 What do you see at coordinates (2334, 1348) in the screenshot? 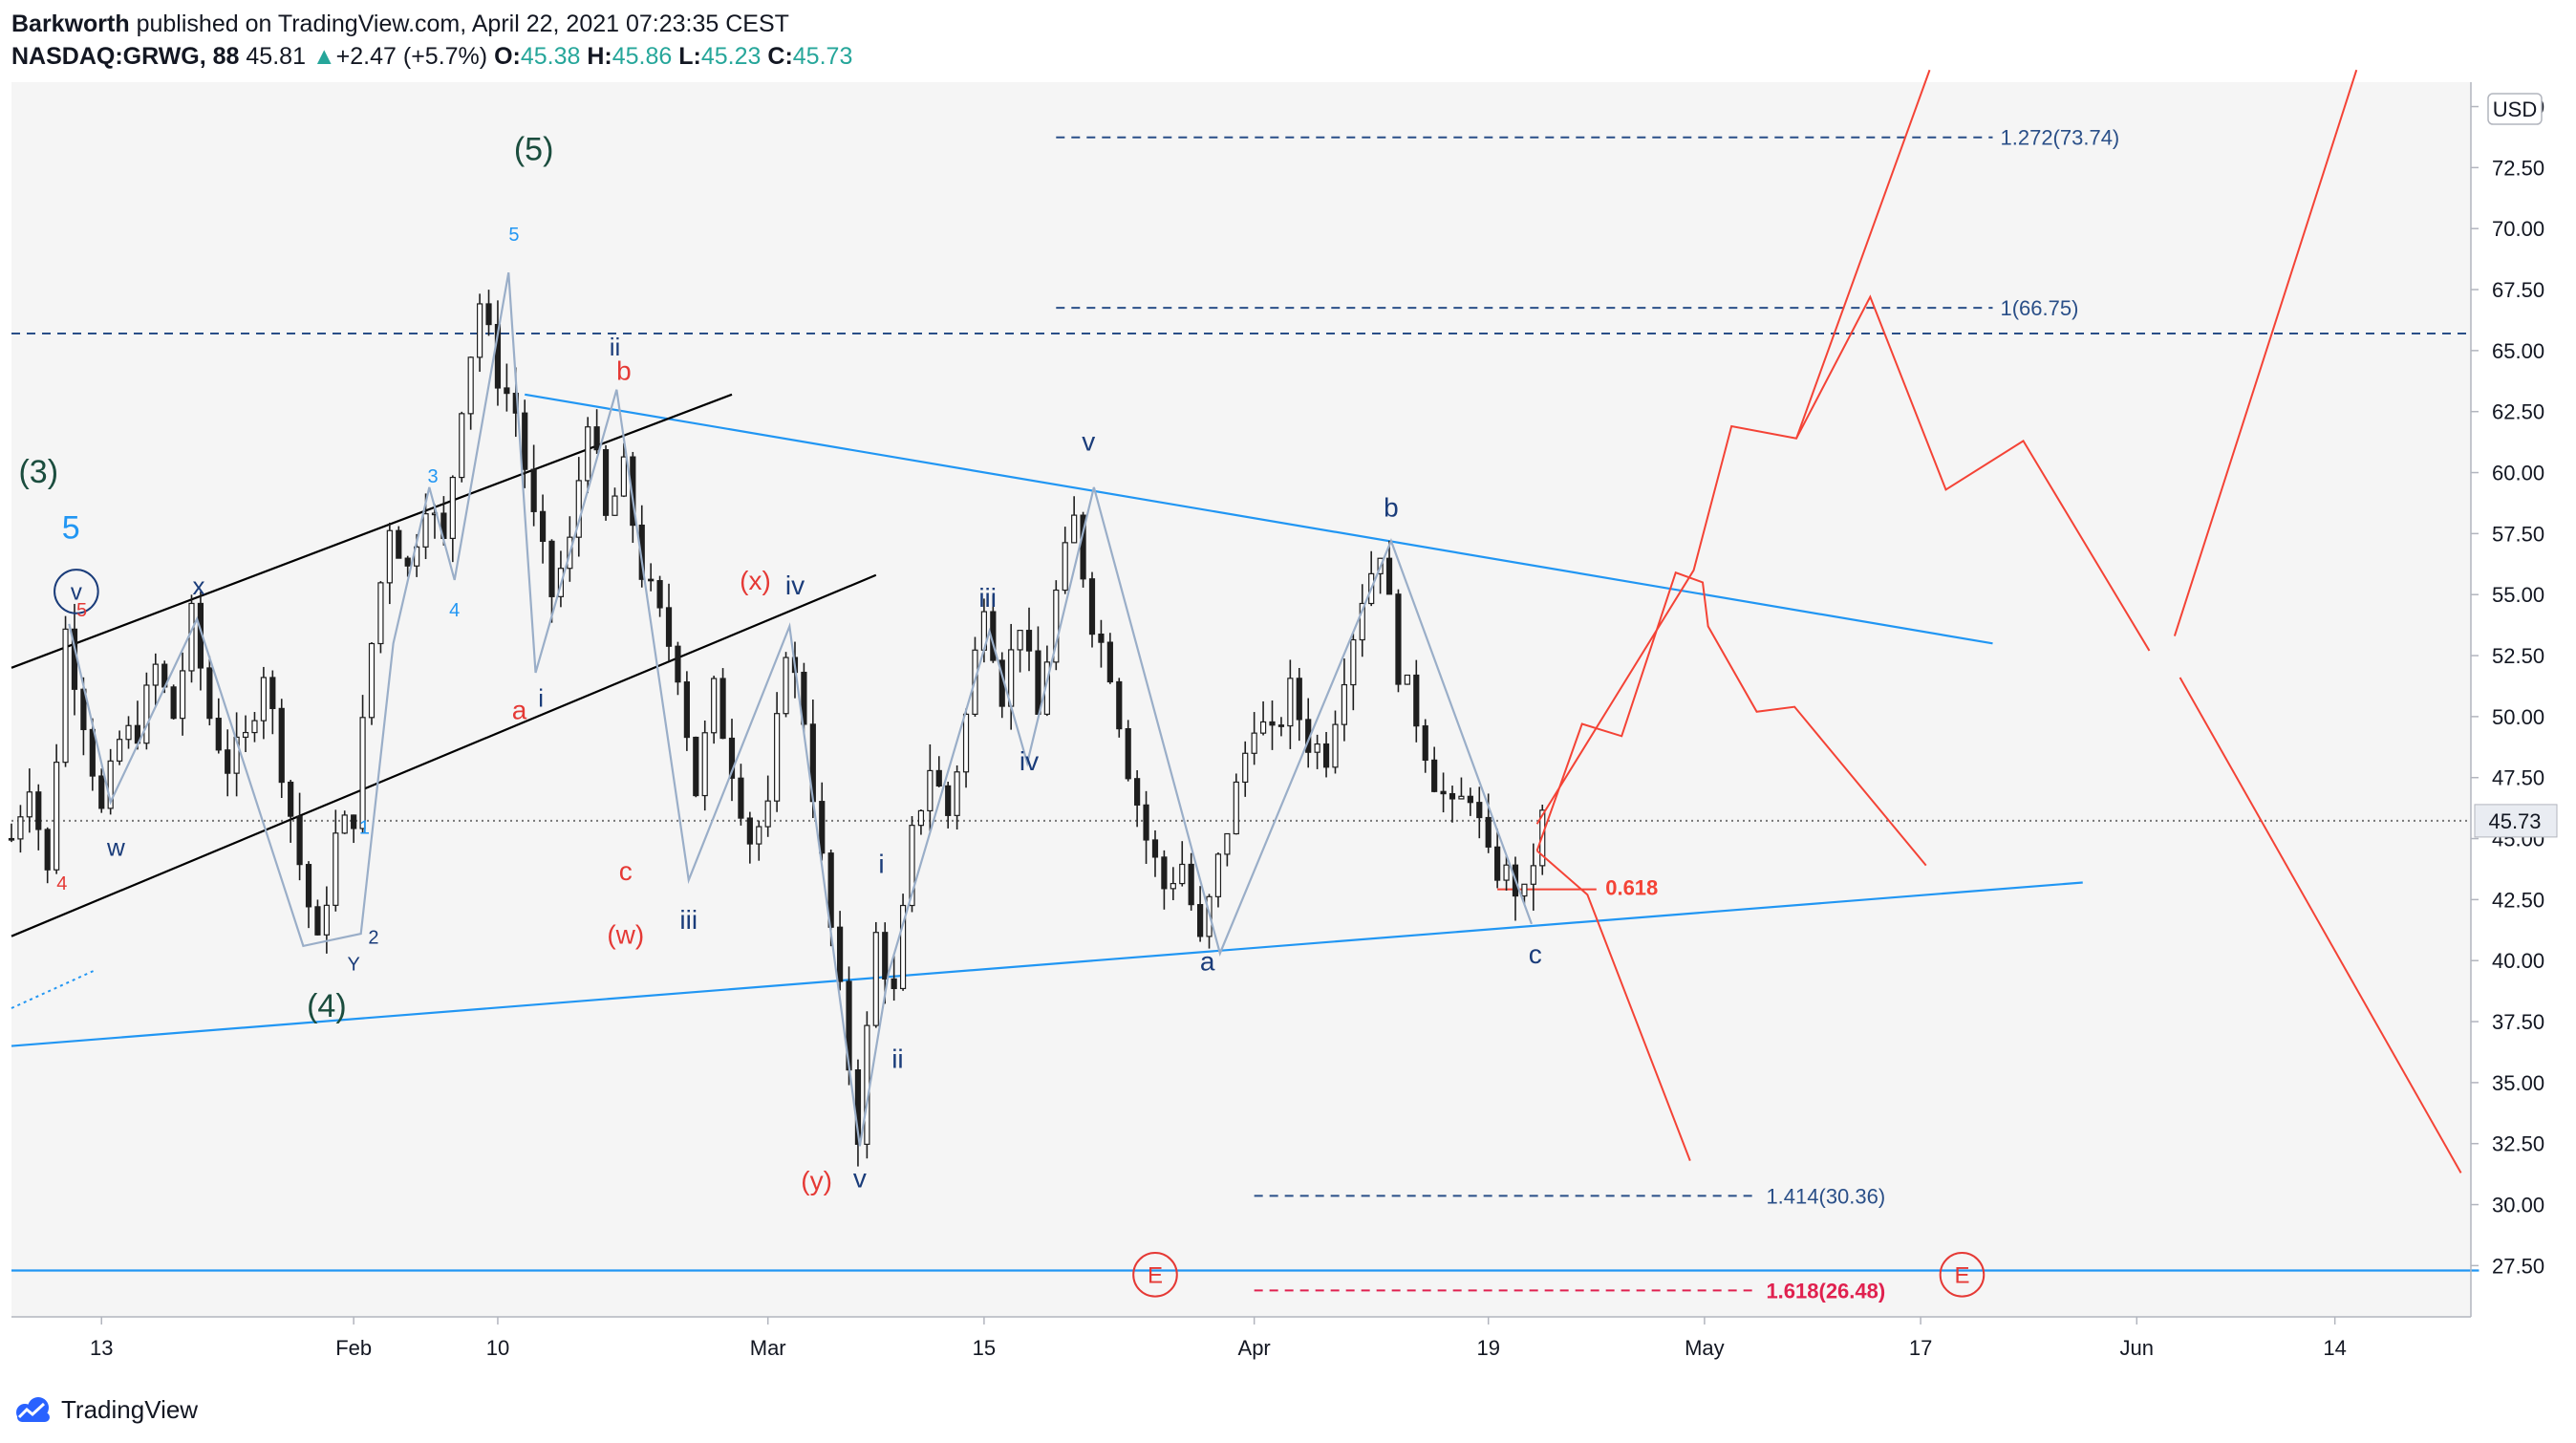
I see `time-tick-label: 14` at bounding box center [2334, 1348].